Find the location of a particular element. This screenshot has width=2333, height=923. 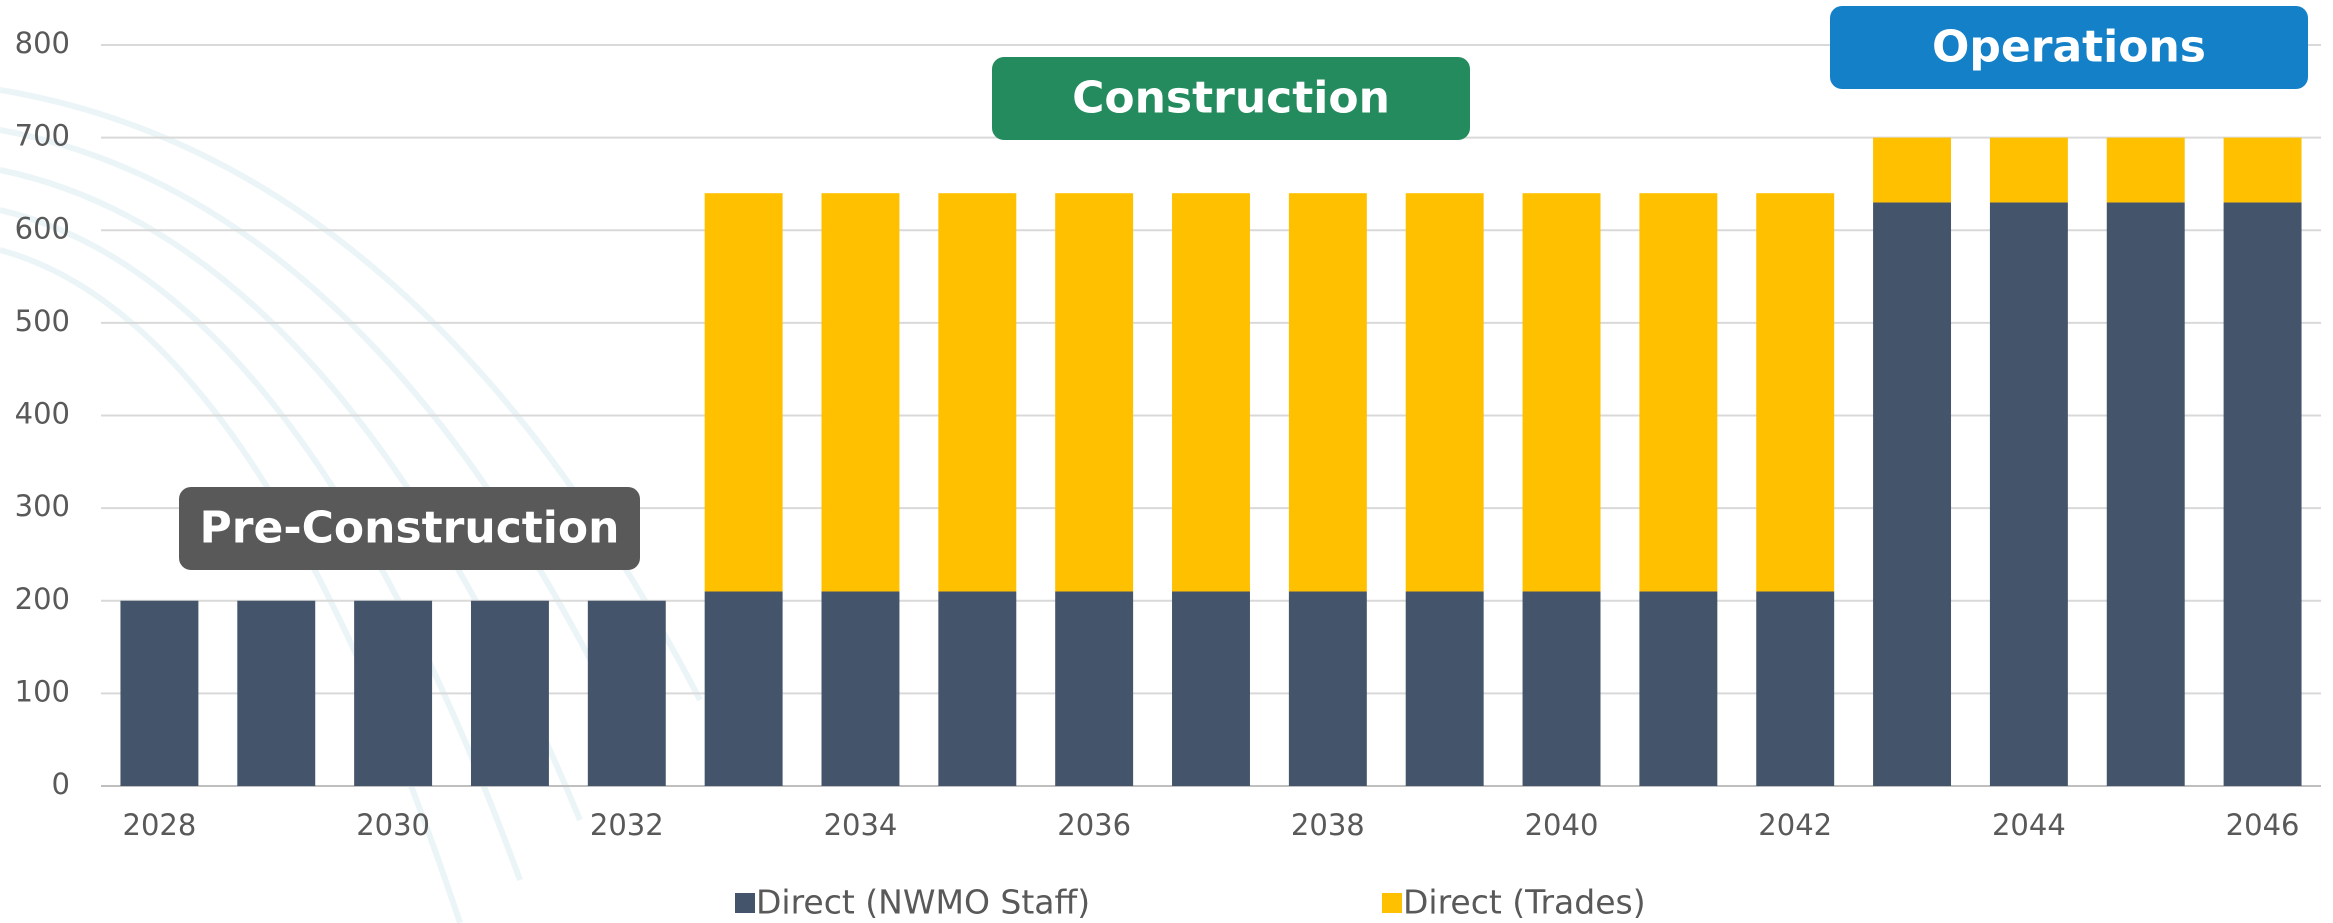

x-tick-label: 2042 is located at coordinates (1795, 825).